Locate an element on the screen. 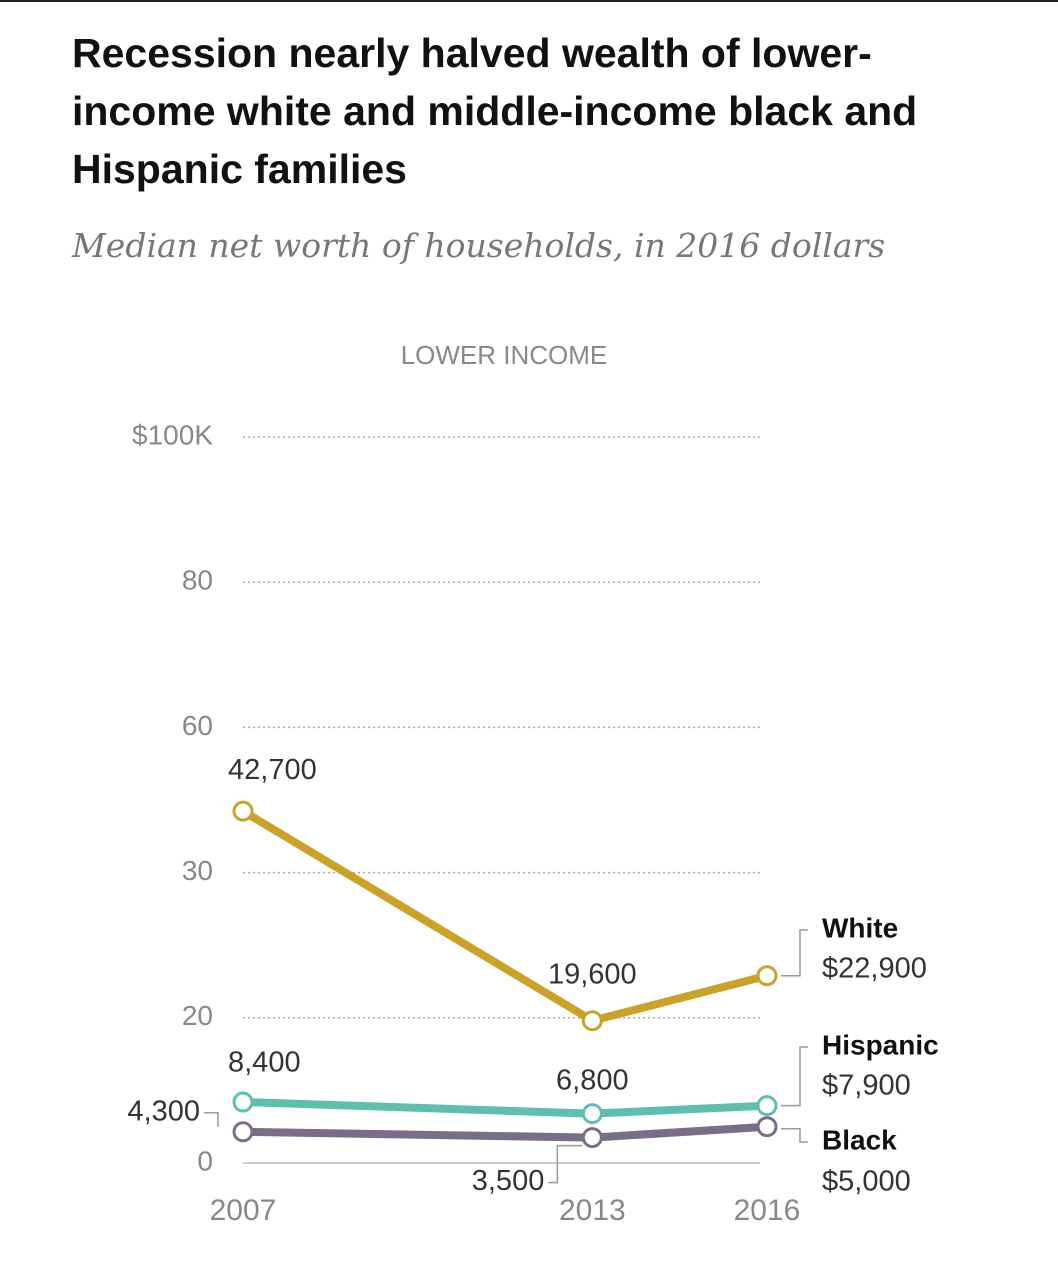  series-name: Black is located at coordinates (859, 1139).